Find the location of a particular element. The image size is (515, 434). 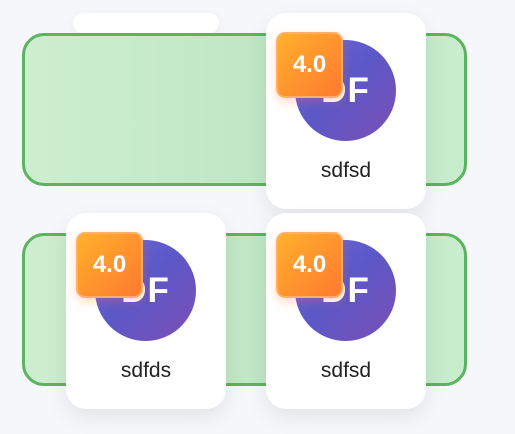

profile-card: DF 4.0 sdfds is located at coordinates (146, 311).